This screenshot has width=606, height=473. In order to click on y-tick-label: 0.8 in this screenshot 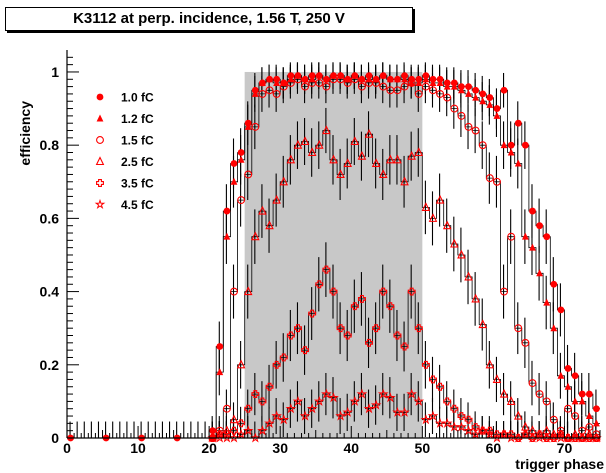, I will do `click(50, 145)`.